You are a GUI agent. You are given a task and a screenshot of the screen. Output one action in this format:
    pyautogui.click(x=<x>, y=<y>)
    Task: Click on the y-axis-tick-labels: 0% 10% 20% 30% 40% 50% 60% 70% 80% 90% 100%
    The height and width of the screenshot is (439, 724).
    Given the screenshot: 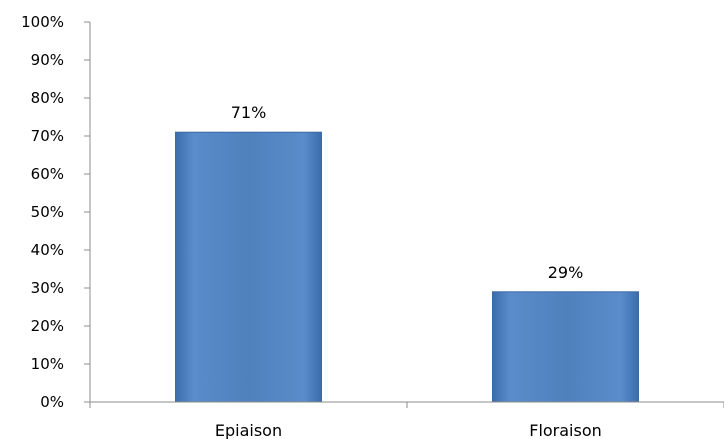 What is the action you would take?
    pyautogui.click(x=42, y=212)
    